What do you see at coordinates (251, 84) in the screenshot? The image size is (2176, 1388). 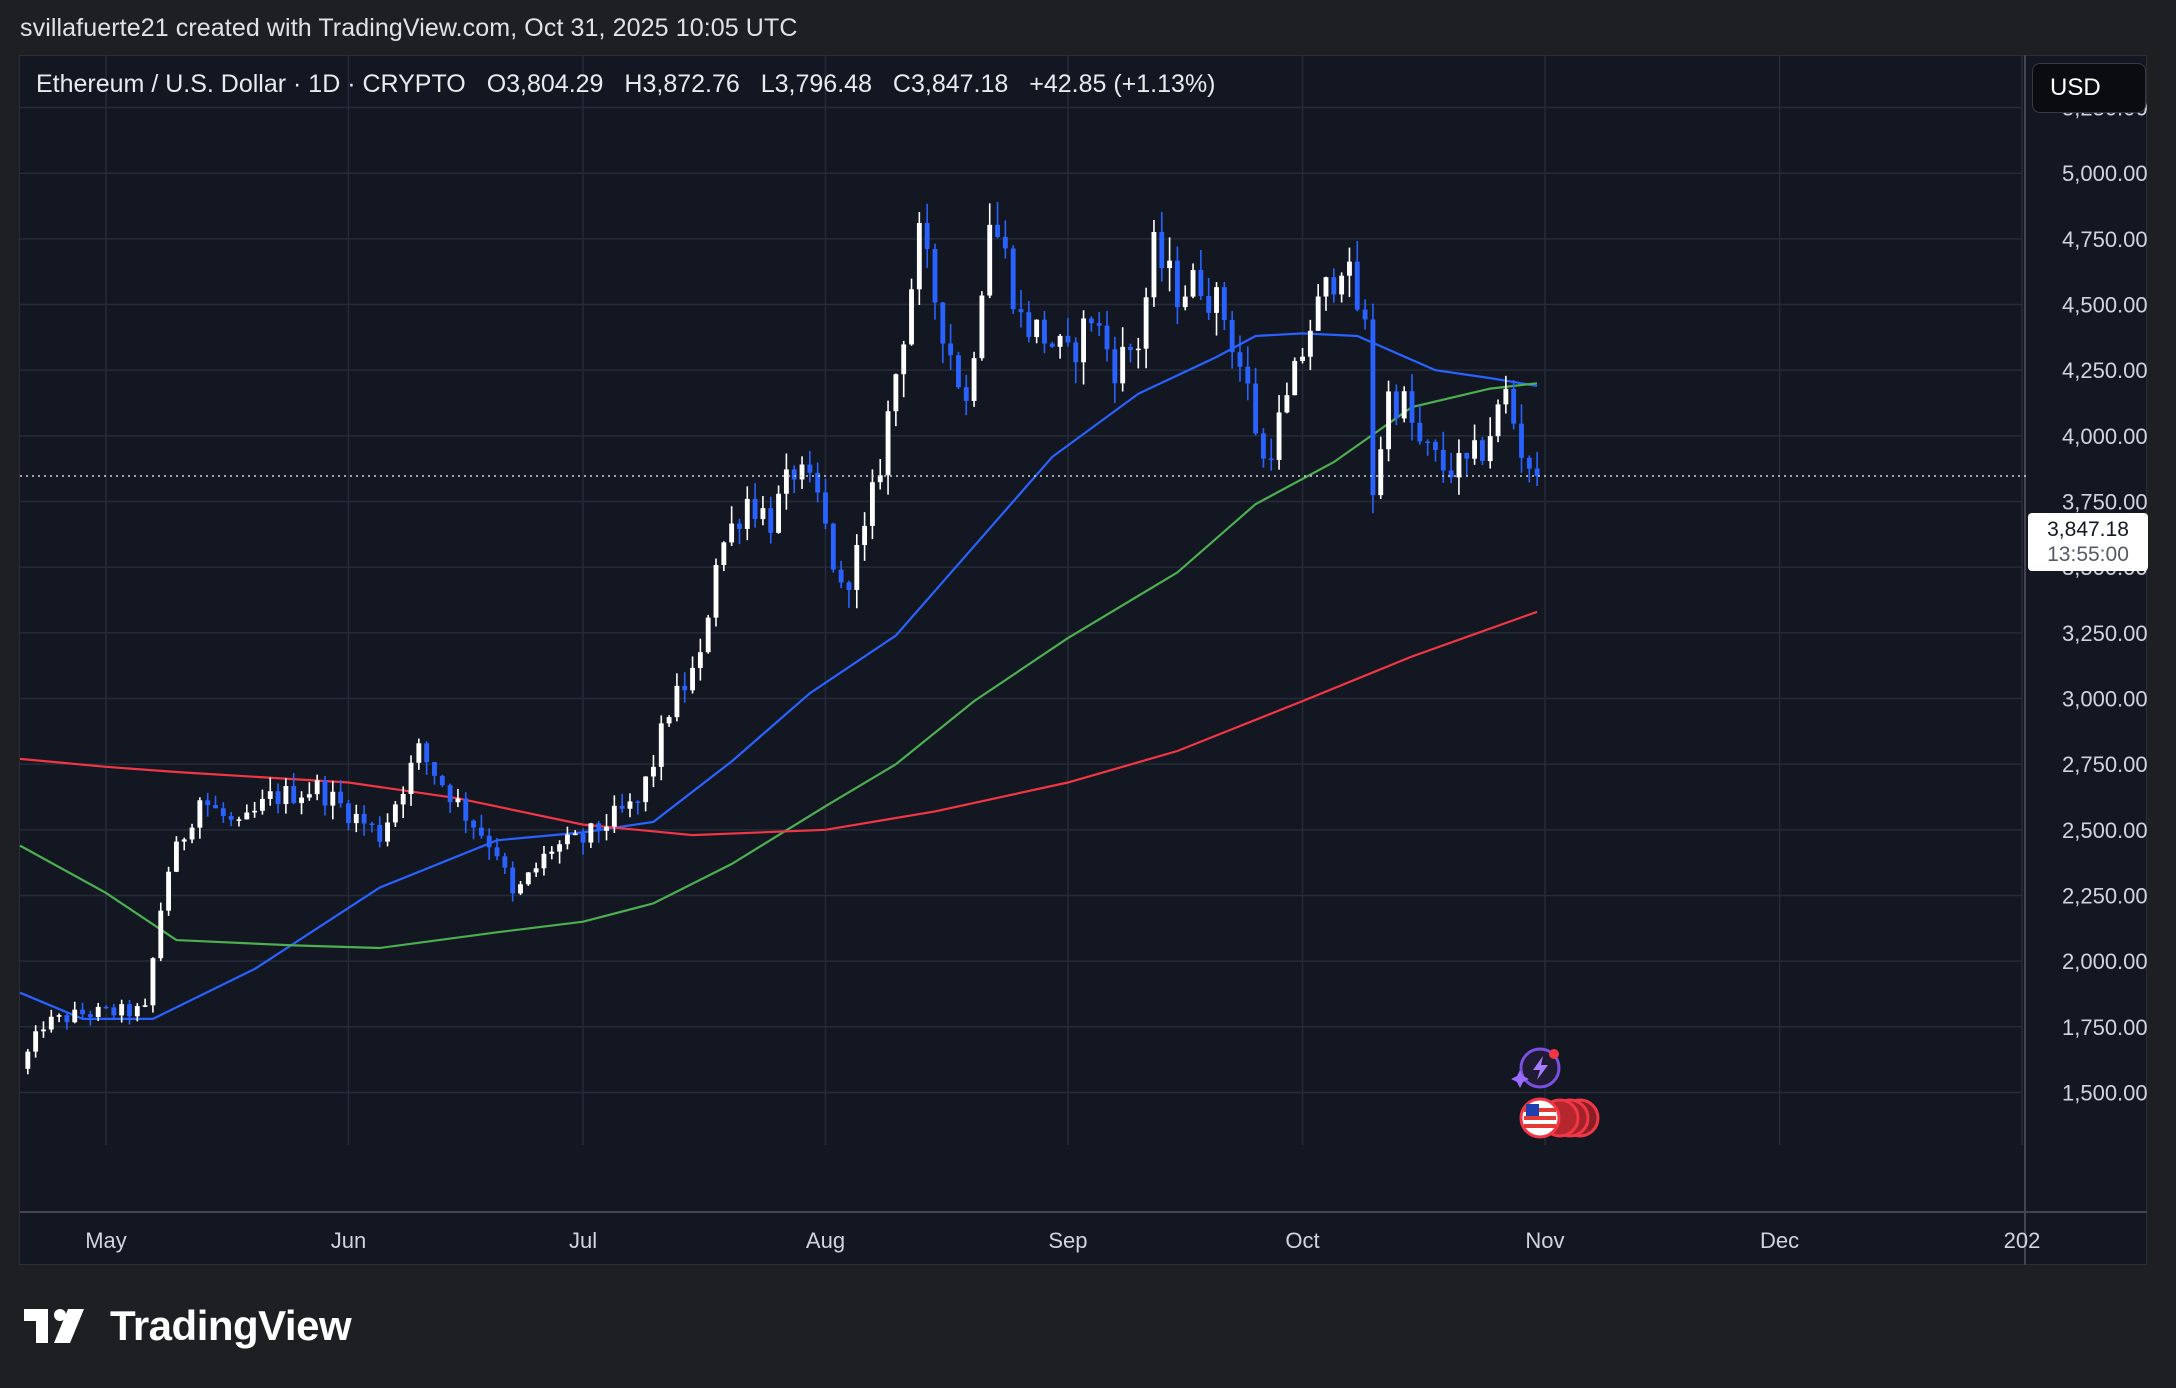 I see `symbol-title: Ethereum / U.S. Dollar · 1D · CRYPTO` at bounding box center [251, 84].